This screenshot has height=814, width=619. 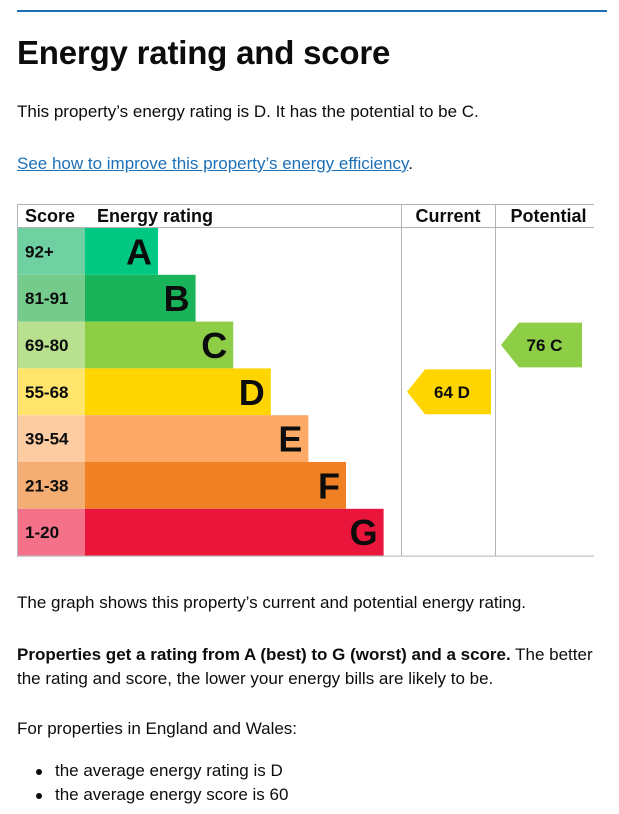 What do you see at coordinates (152, 771) in the screenshot?
I see `average-rating-item: the average energy rating is D` at bounding box center [152, 771].